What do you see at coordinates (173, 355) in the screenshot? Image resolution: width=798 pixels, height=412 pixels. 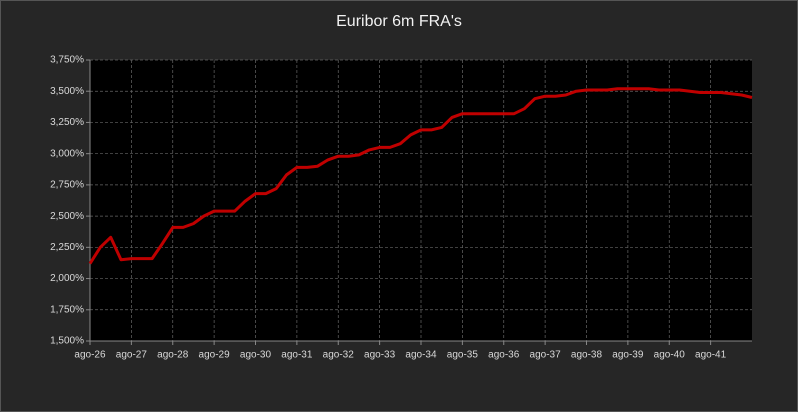 I see `x-tick-label: ago-28` at bounding box center [173, 355].